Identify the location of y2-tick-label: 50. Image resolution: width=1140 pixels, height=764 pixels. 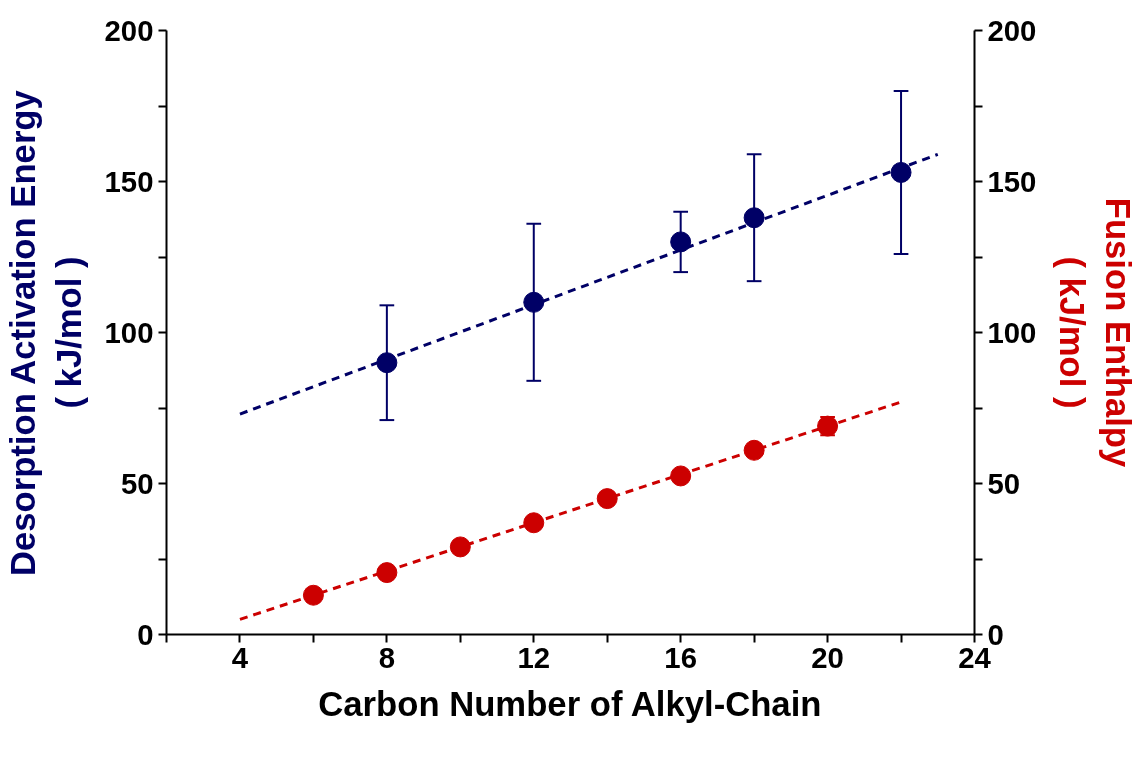
(1004, 483).